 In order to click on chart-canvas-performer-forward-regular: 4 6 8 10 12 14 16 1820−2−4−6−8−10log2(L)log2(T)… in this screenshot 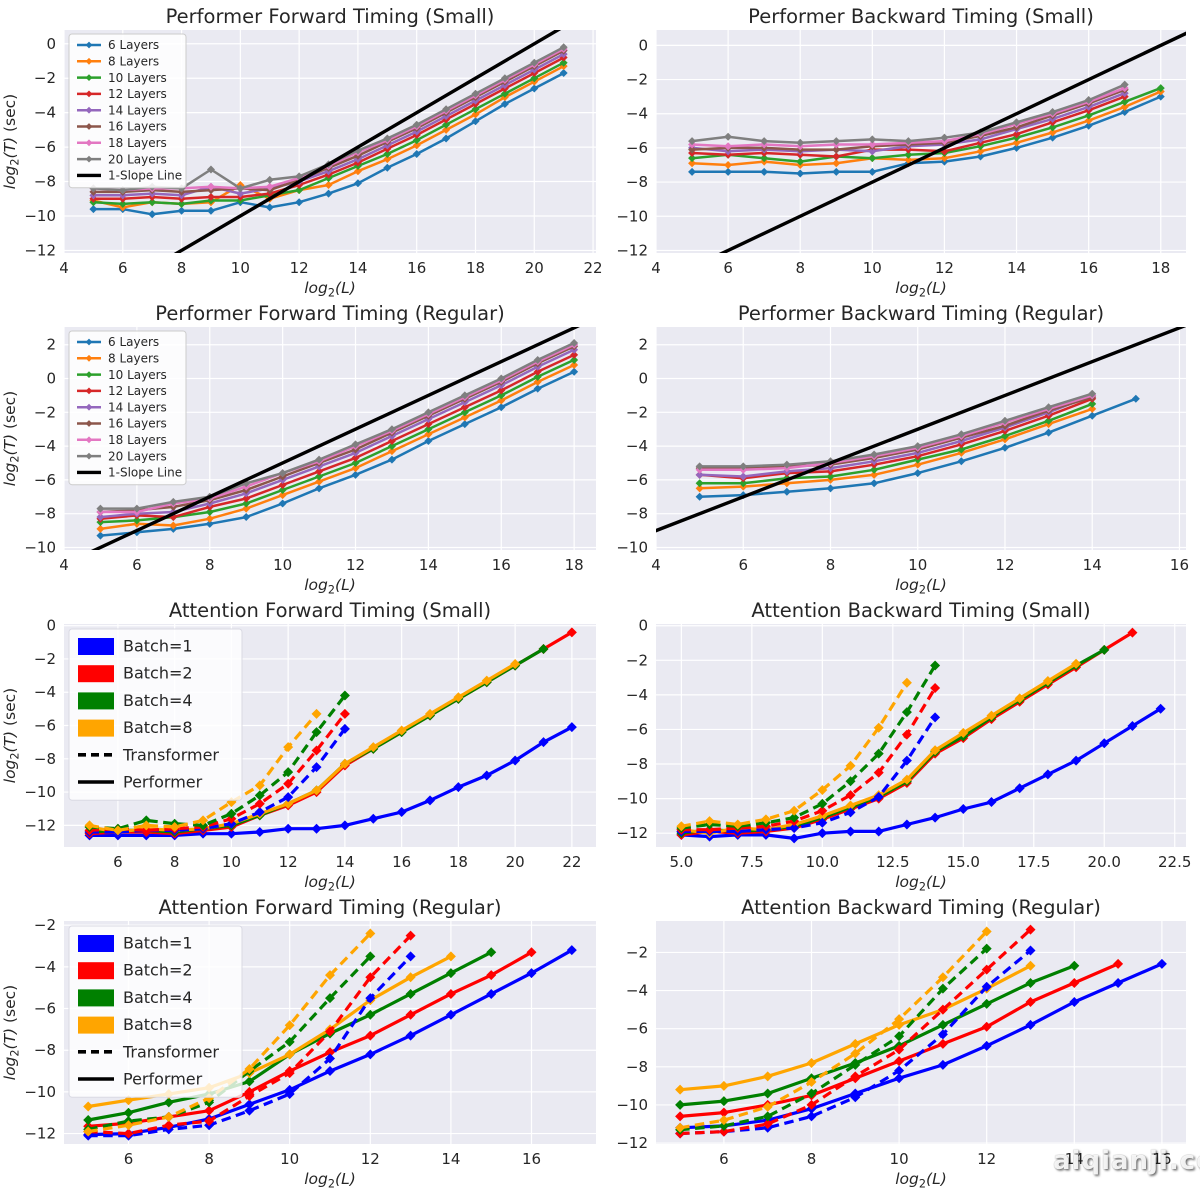, I will do `click(298, 462)`.